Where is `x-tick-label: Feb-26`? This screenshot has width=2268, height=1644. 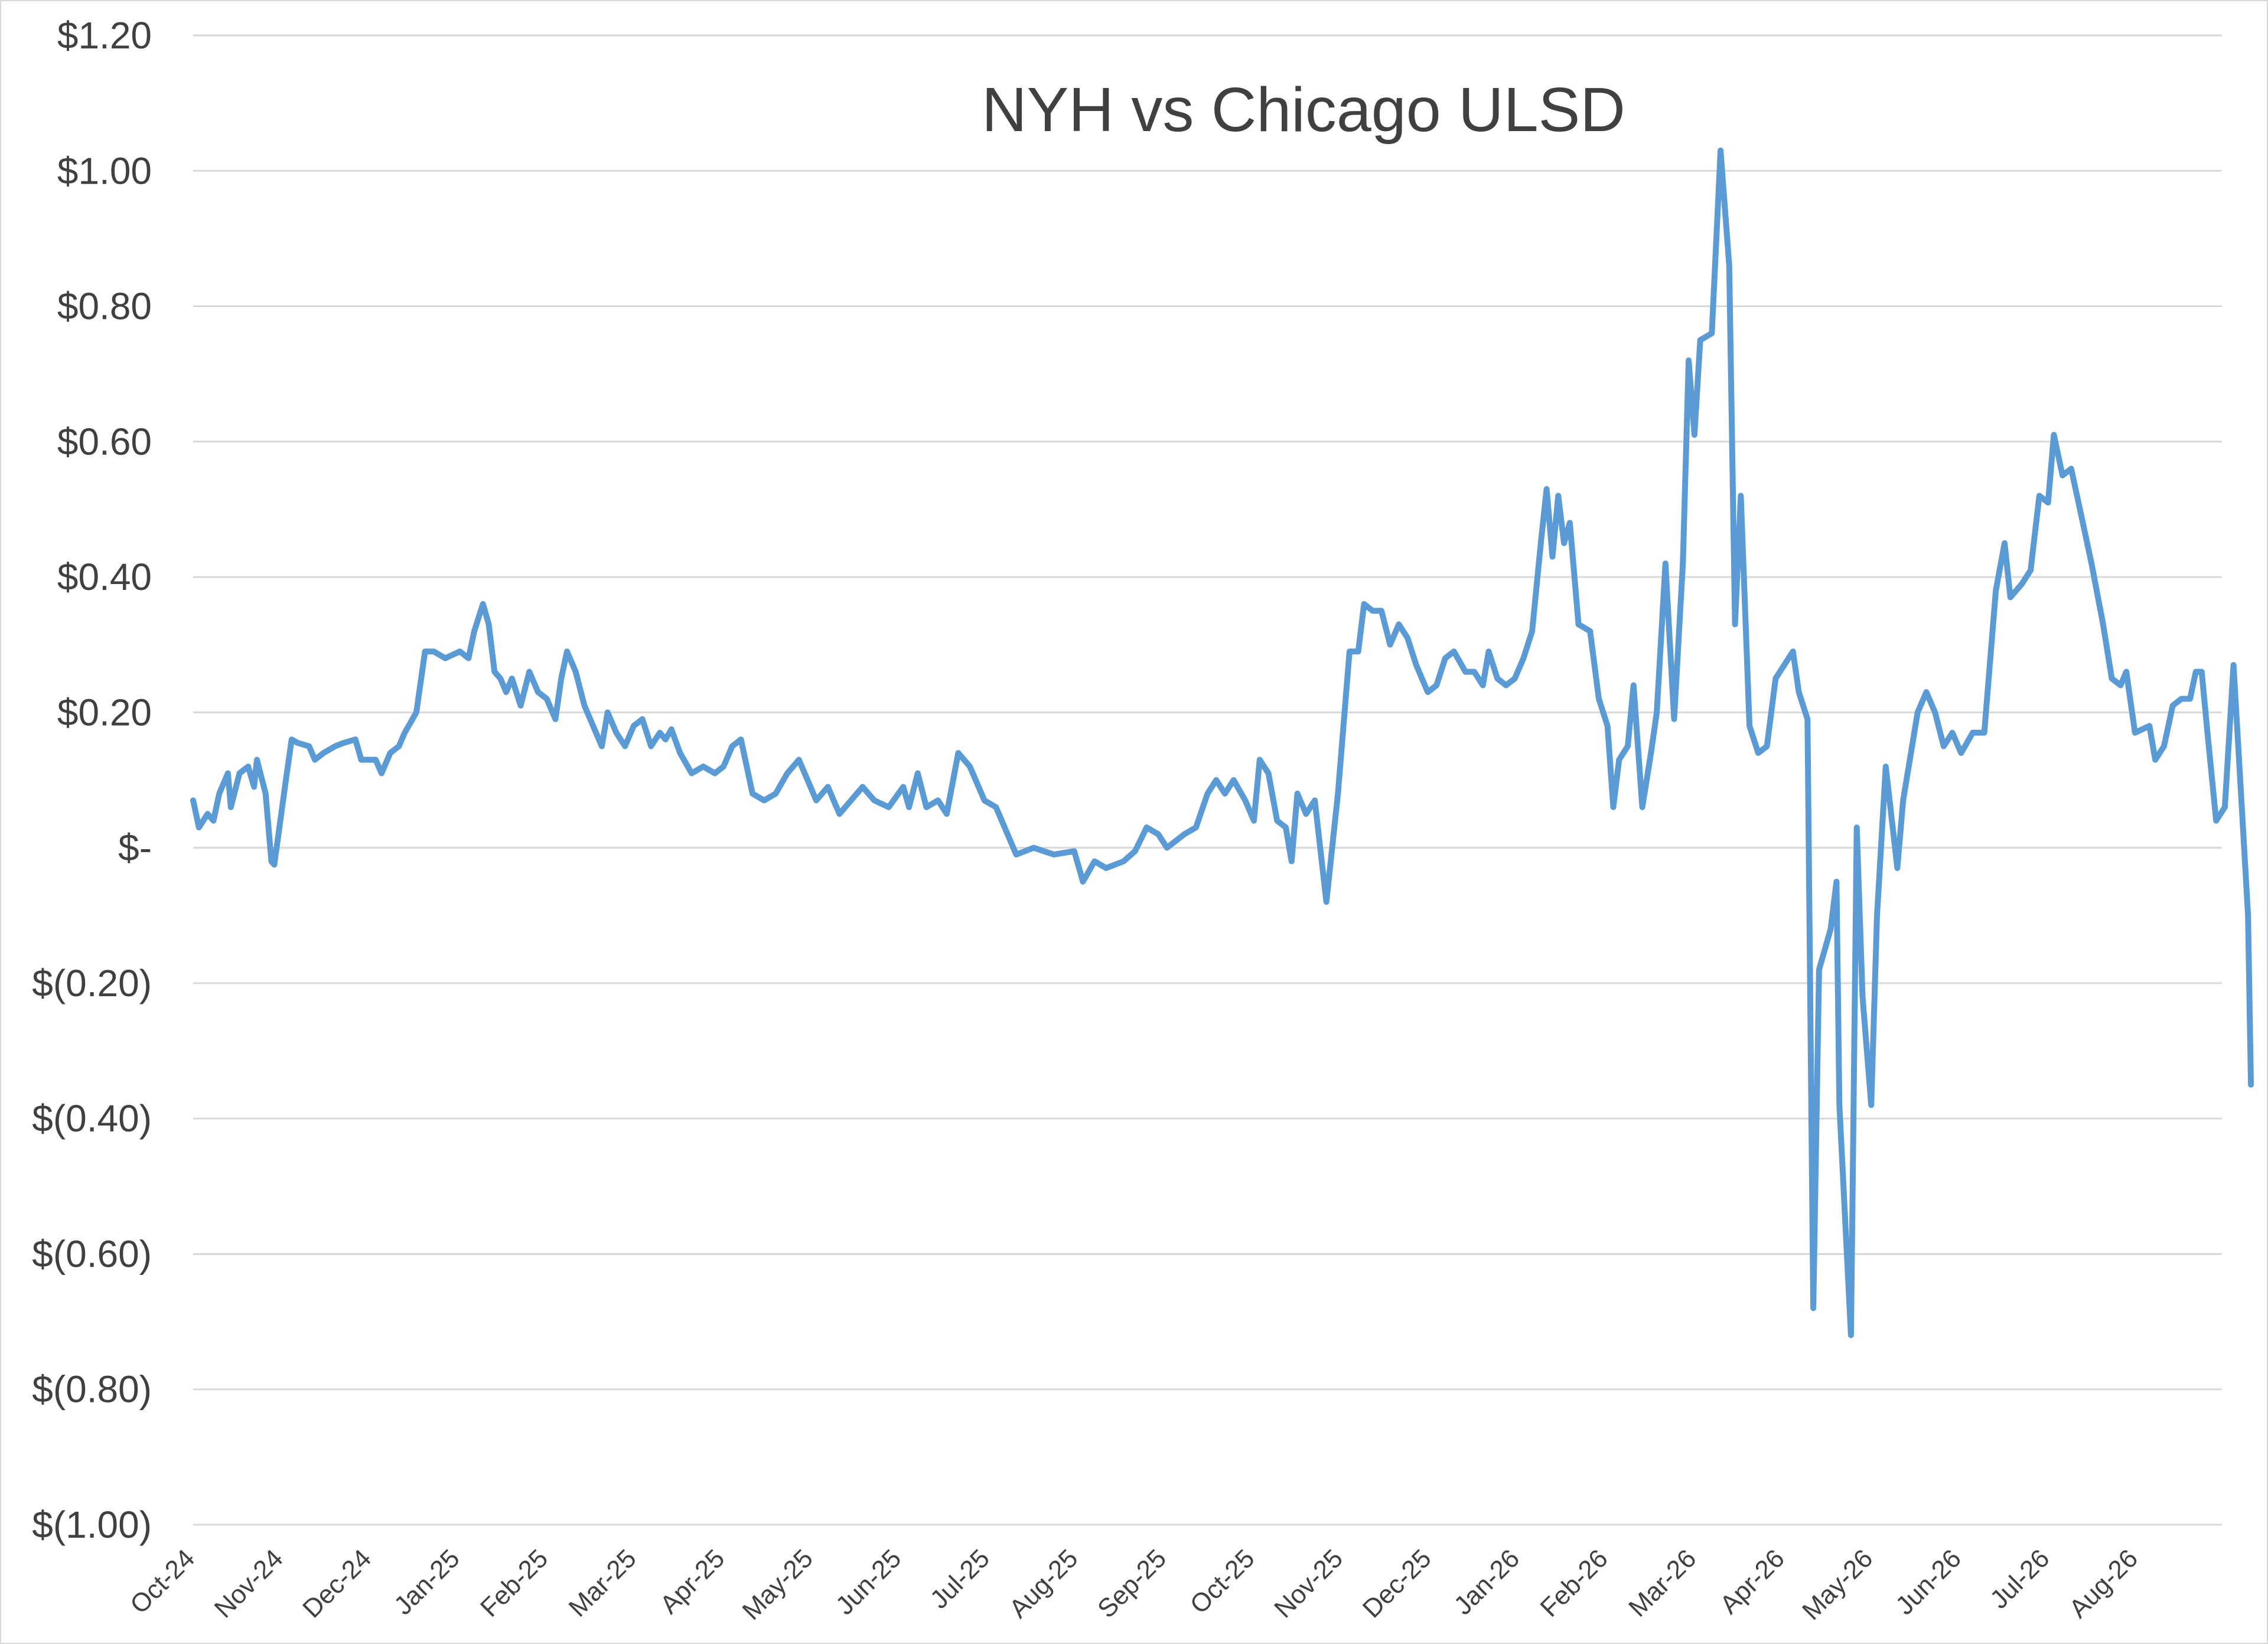 x-tick-label: Feb-26 is located at coordinates (1574, 1583).